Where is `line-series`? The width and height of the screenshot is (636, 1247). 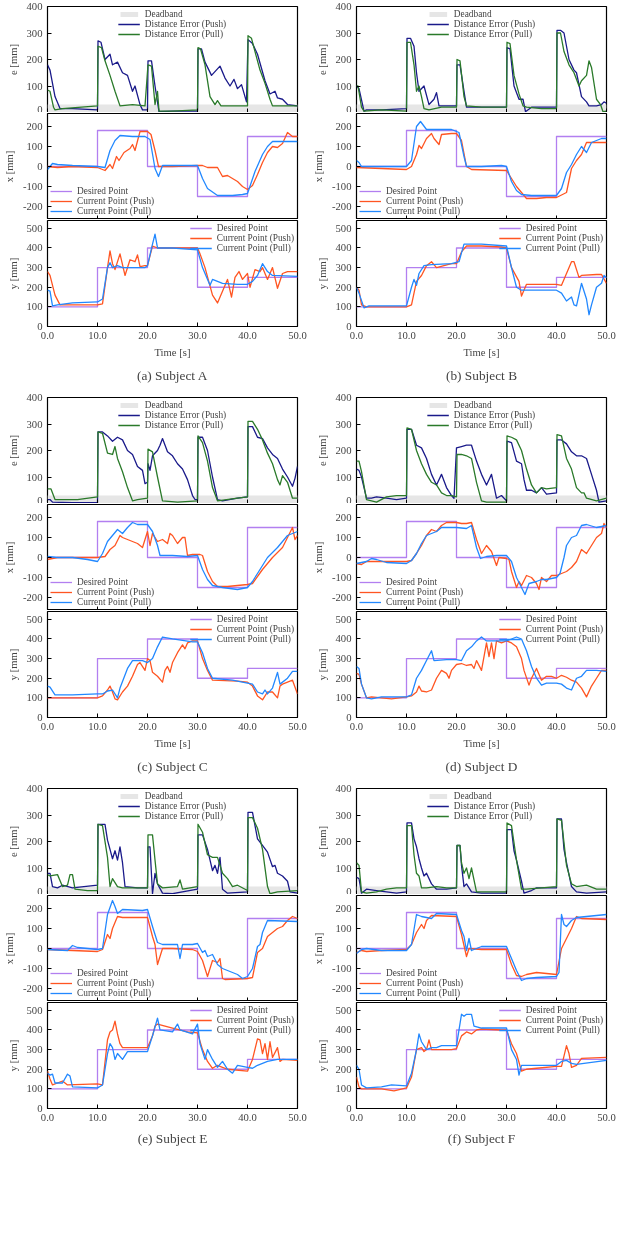
line-series is located at coordinates (481, 1051).